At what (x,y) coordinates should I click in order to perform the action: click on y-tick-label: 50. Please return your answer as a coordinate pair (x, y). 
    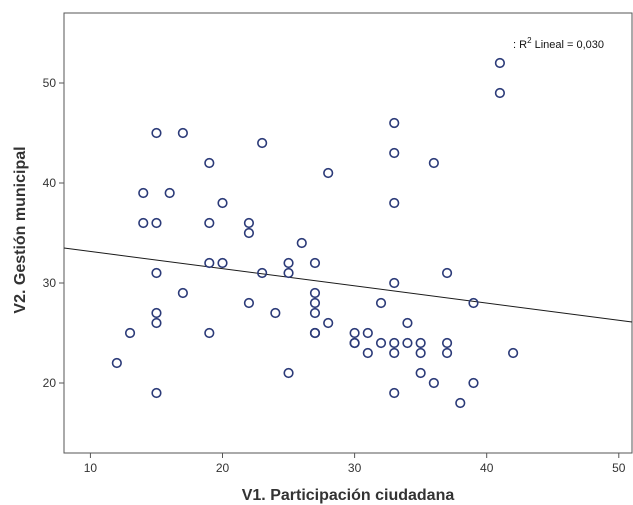
    Looking at the image, I should click on (50, 83).